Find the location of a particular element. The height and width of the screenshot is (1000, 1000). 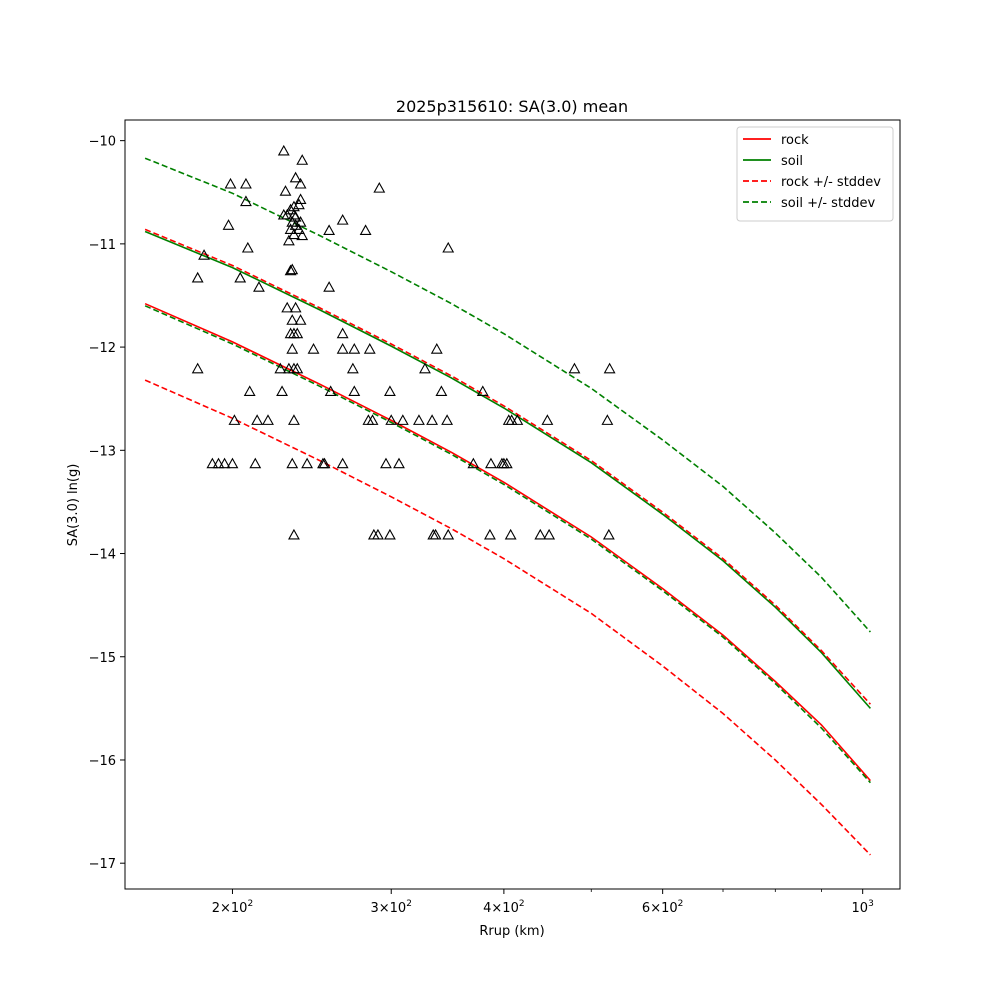

y-tick-label: −12 is located at coordinates (102, 348).